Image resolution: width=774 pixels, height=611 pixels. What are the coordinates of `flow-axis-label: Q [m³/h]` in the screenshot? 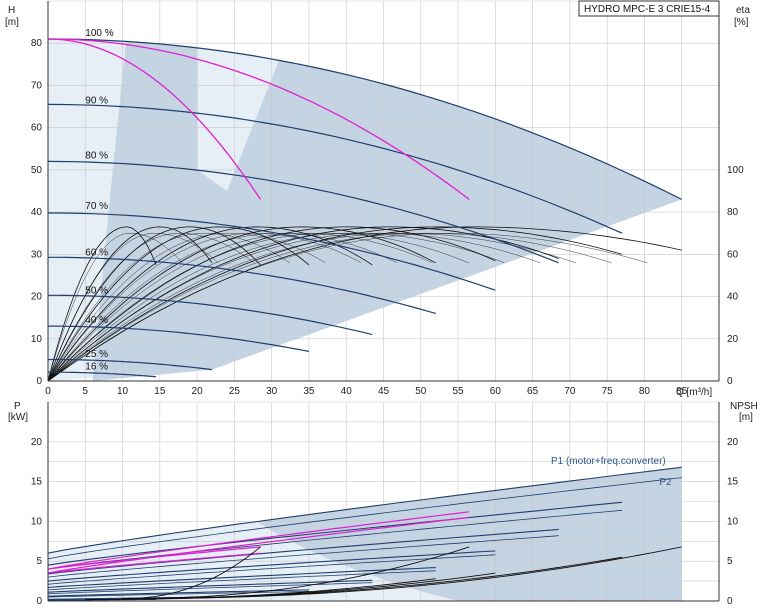 It's located at (694, 392).